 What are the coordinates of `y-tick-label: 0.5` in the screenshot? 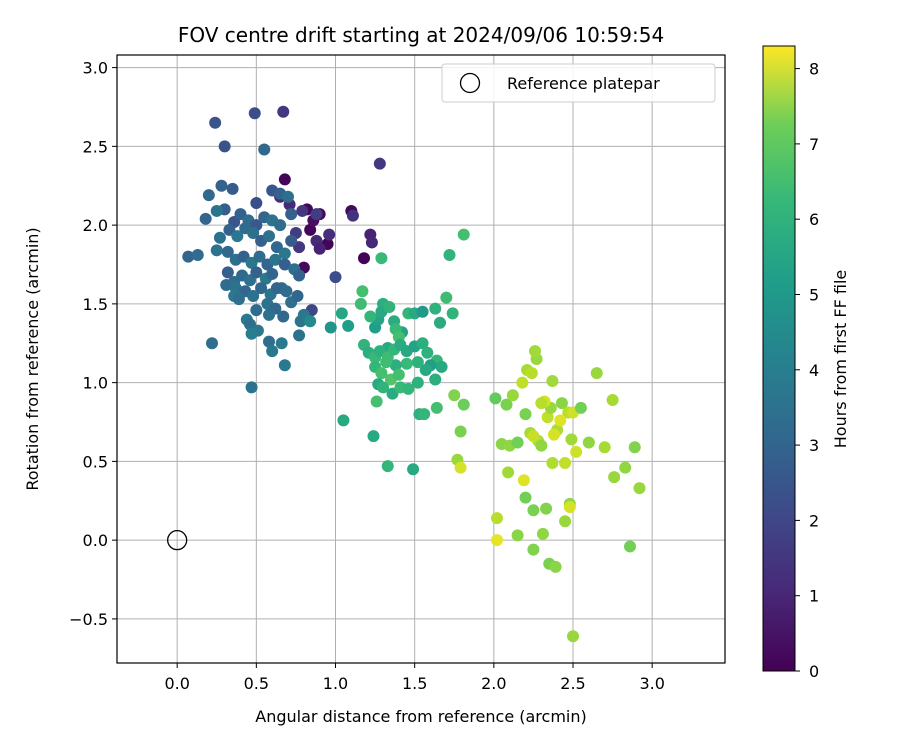 It's located at (95, 461).